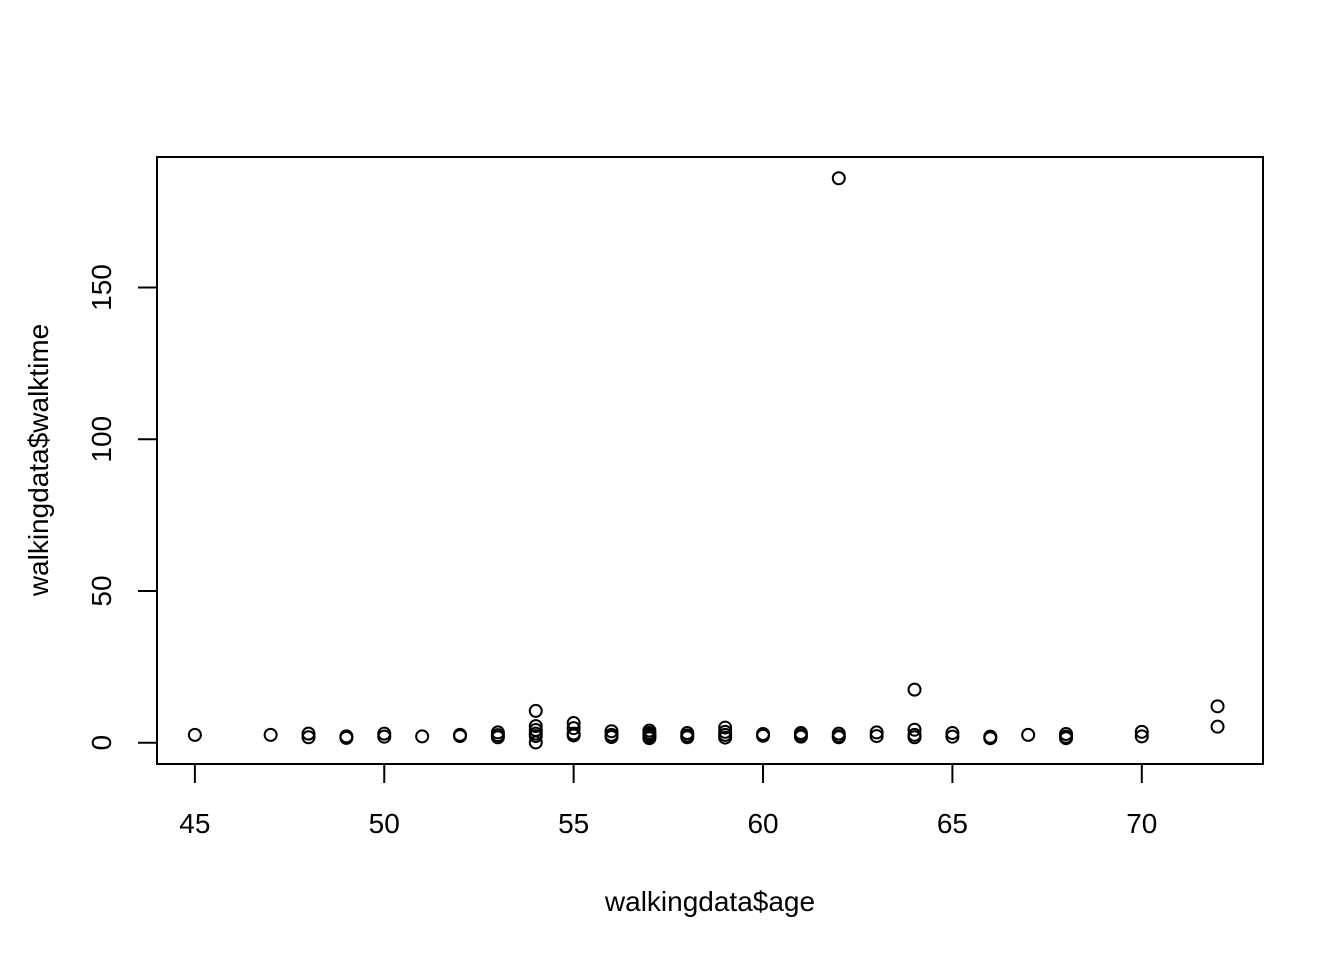 This screenshot has width=1344, height=960. Describe the element at coordinates (668, 801) in the screenshot. I see `x-axis: 45 50 55 60 65 70` at that location.